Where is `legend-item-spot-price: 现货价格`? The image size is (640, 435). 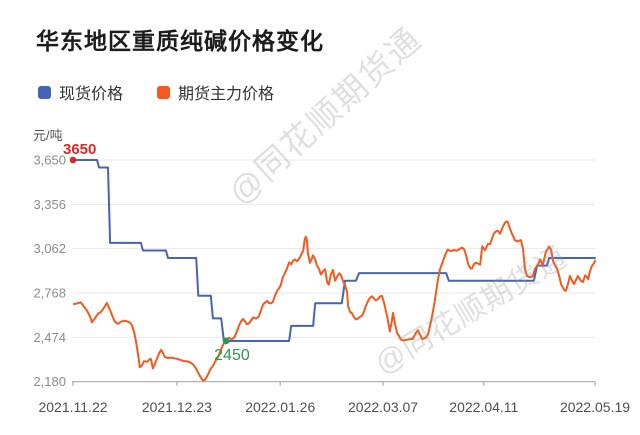
legend-item-spot-price: 现货价格 is located at coordinates (80, 92).